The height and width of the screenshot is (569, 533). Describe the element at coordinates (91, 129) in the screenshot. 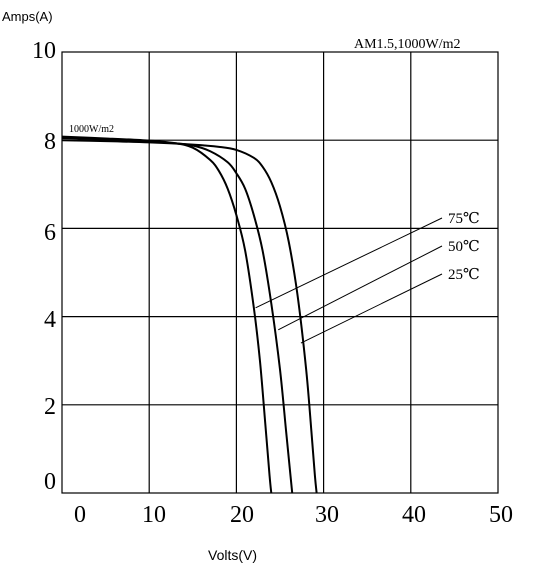

I see `irradiance-label: 1000W/m2` at that location.